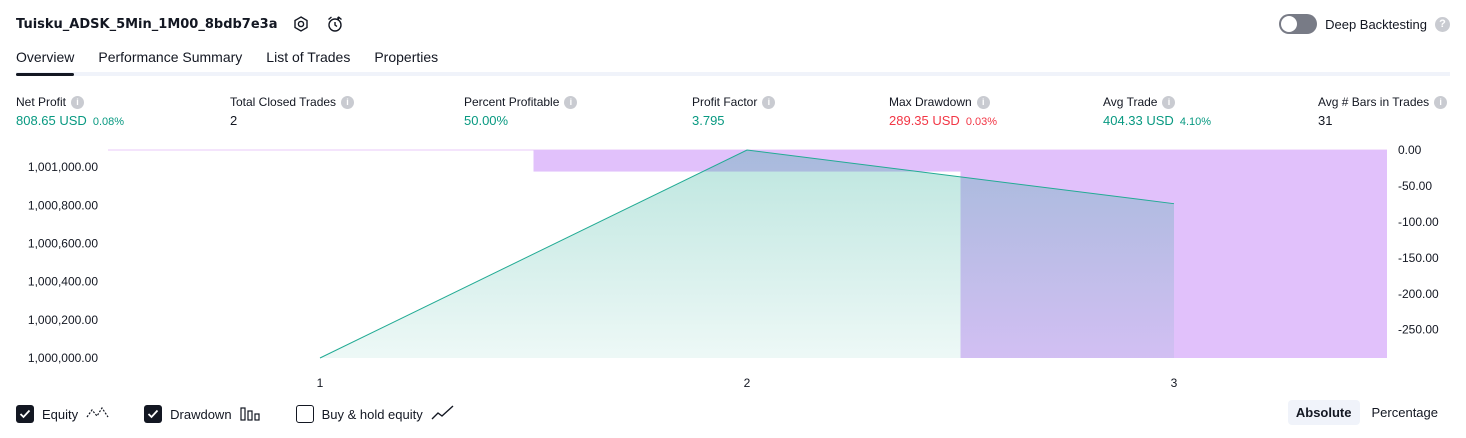 This screenshot has height=438, width=1466. What do you see at coordinates (734, 111) in the screenshot?
I see `metric-profit-factor: Profit Factor i 3.795` at bounding box center [734, 111].